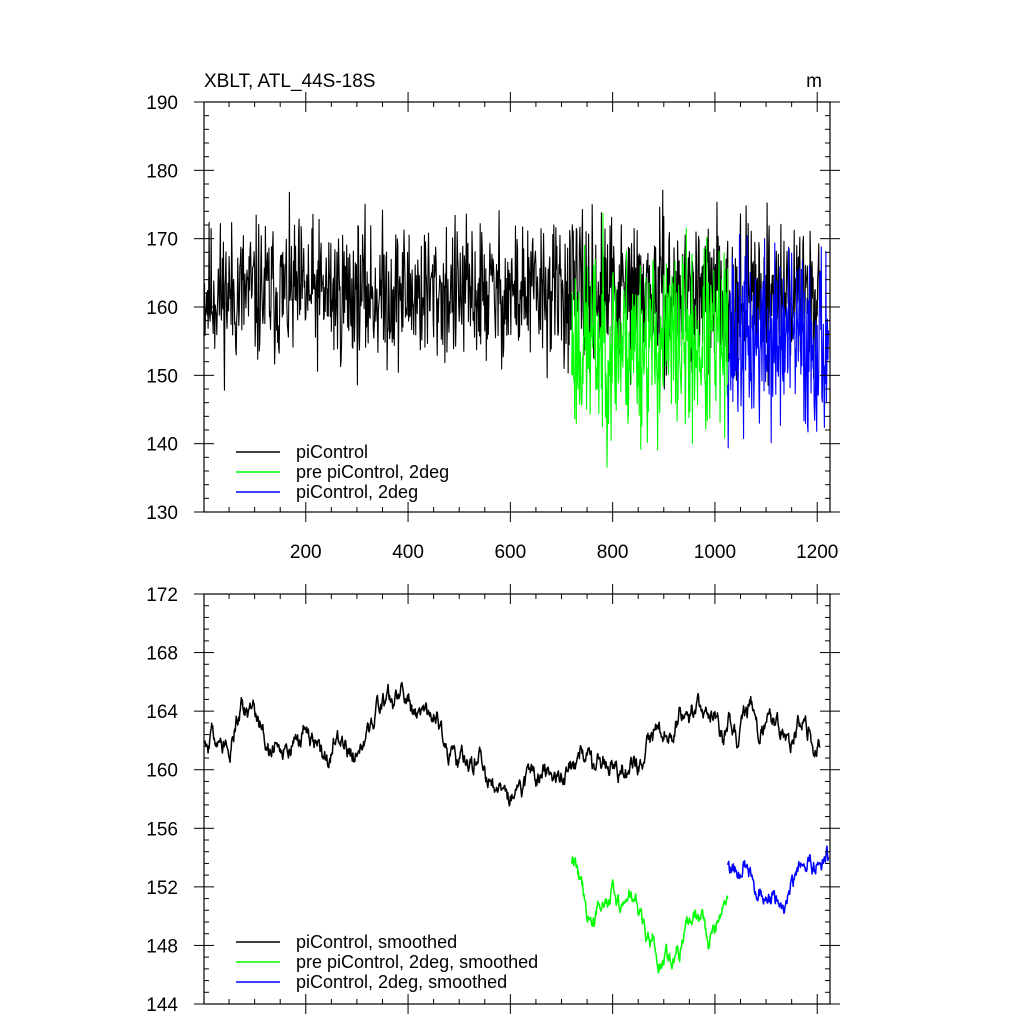 The image size is (1024, 1024). I want to click on x-tick-label: 200, so click(306, 552).